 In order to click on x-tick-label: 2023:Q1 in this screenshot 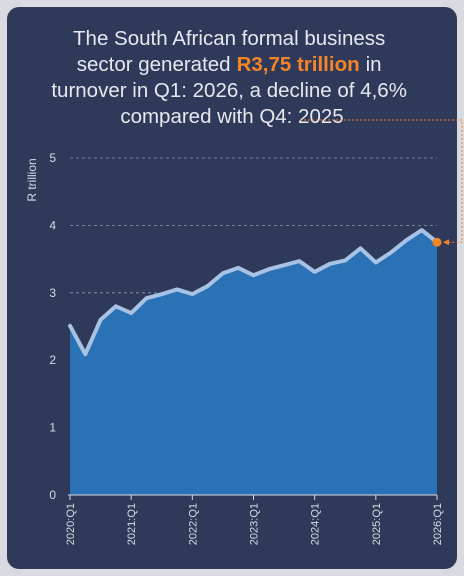, I will do `click(255, 524)`.